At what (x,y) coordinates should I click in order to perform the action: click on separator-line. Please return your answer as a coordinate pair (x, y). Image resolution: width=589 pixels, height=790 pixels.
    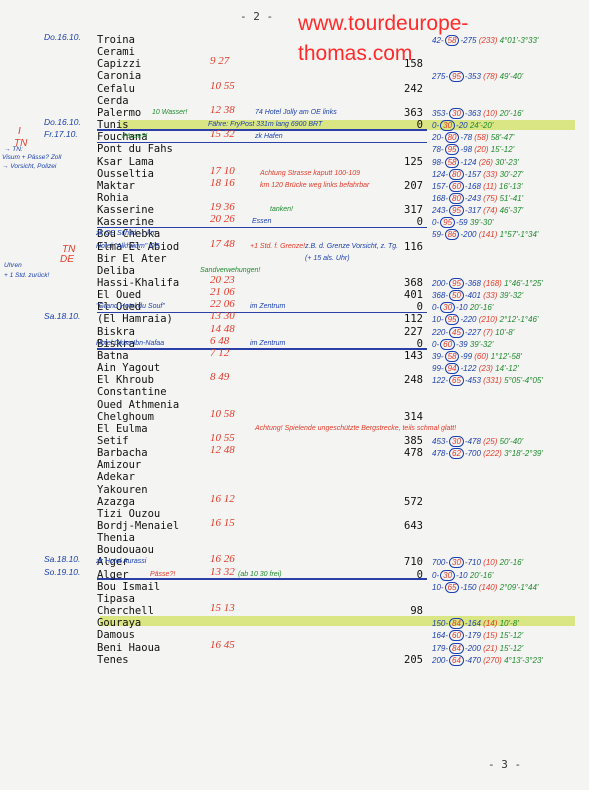
    Looking at the image, I should click on (262, 142).